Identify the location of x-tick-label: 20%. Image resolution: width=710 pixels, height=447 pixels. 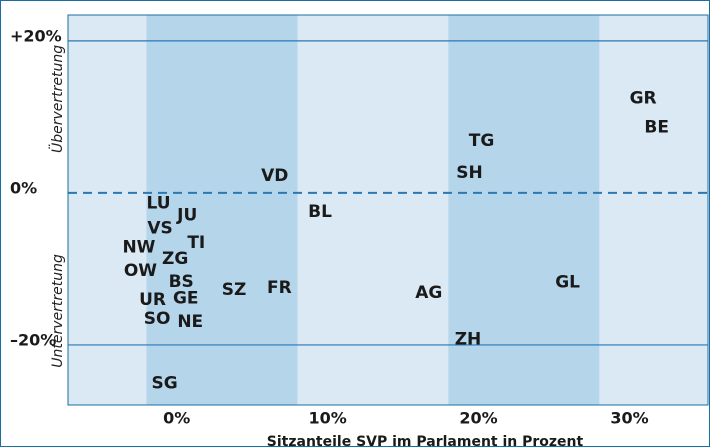
(478, 418).